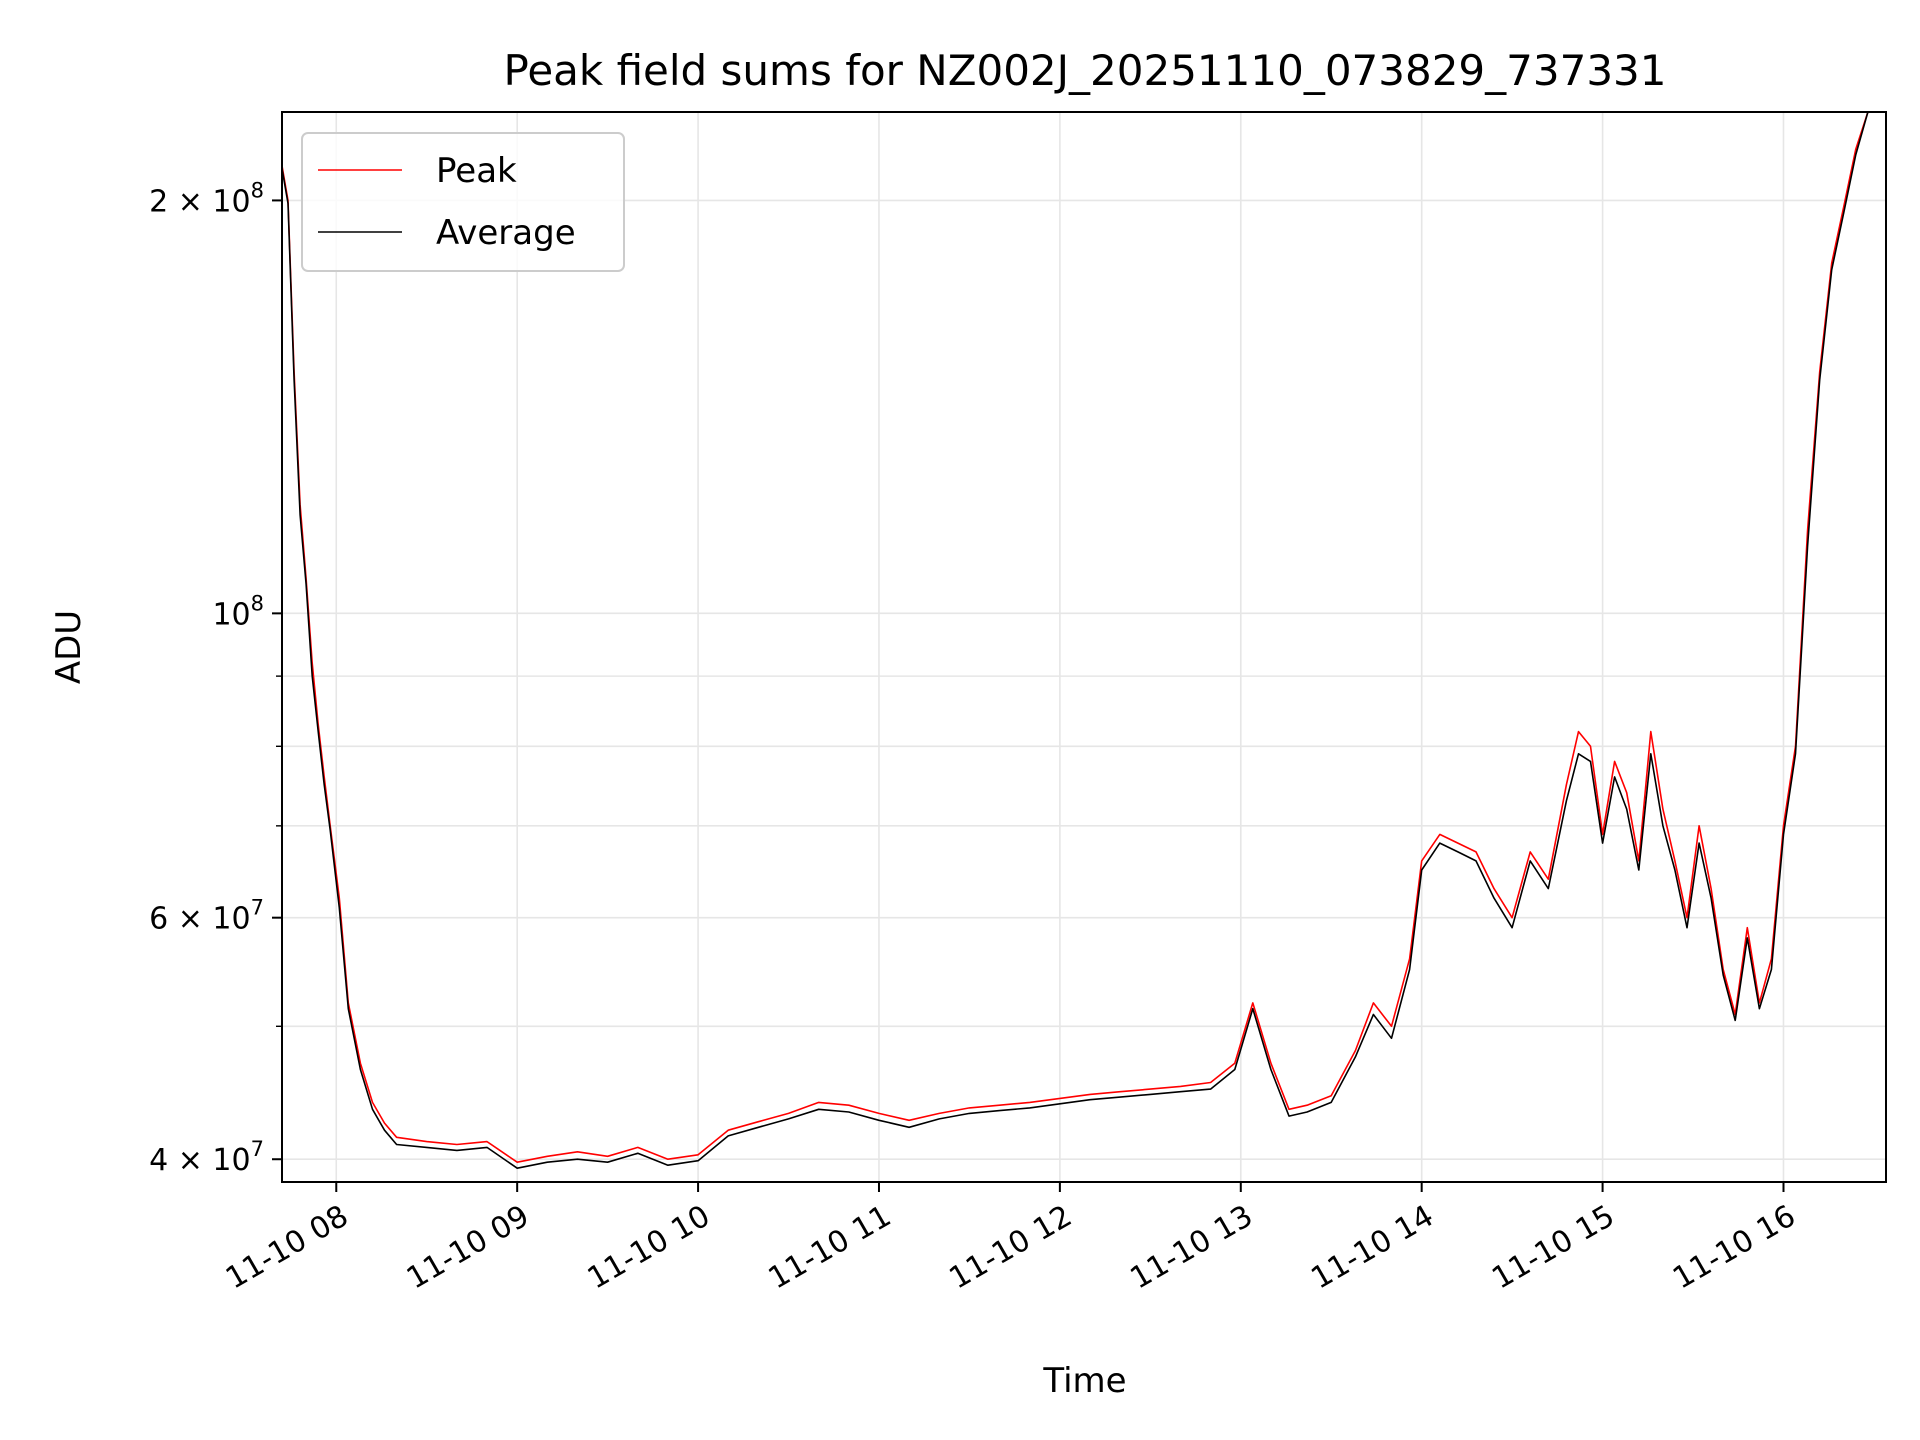  Describe the element at coordinates (506, 233) in the screenshot. I see `legend-label-average: Average` at that location.